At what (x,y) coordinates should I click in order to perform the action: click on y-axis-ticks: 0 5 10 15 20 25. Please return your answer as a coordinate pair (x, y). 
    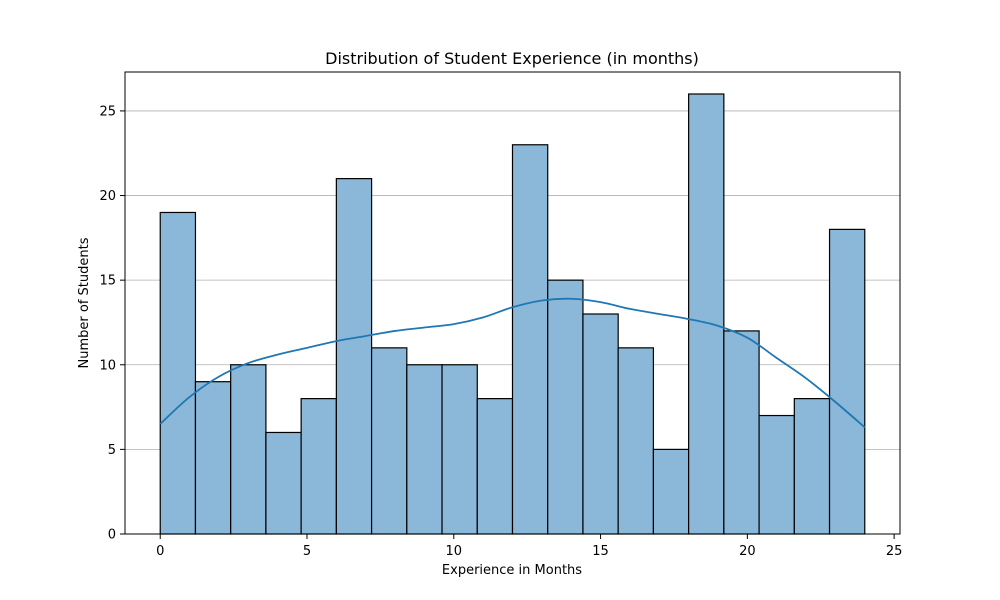
    Looking at the image, I should click on (112, 323).